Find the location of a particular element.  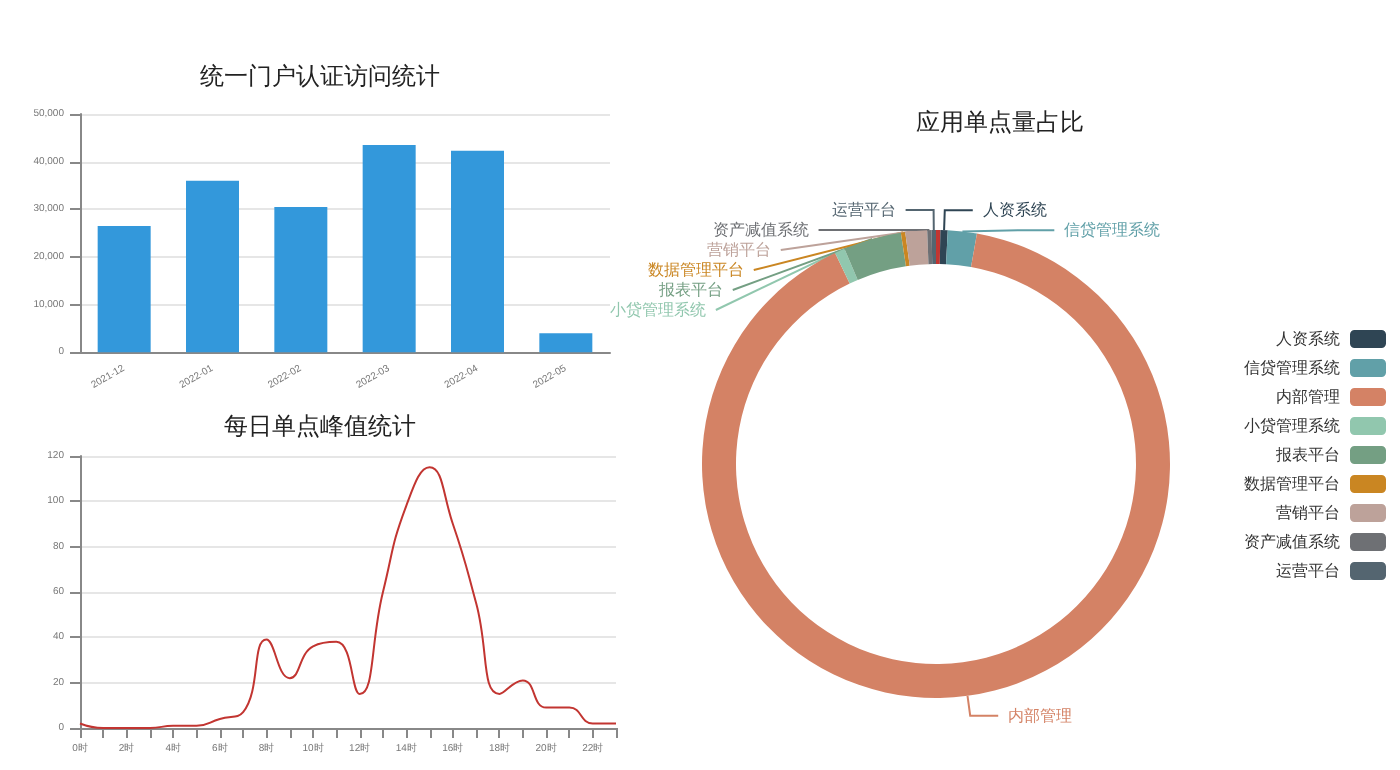

legend-label: 信贷管理系统 is located at coordinates (1292, 368).